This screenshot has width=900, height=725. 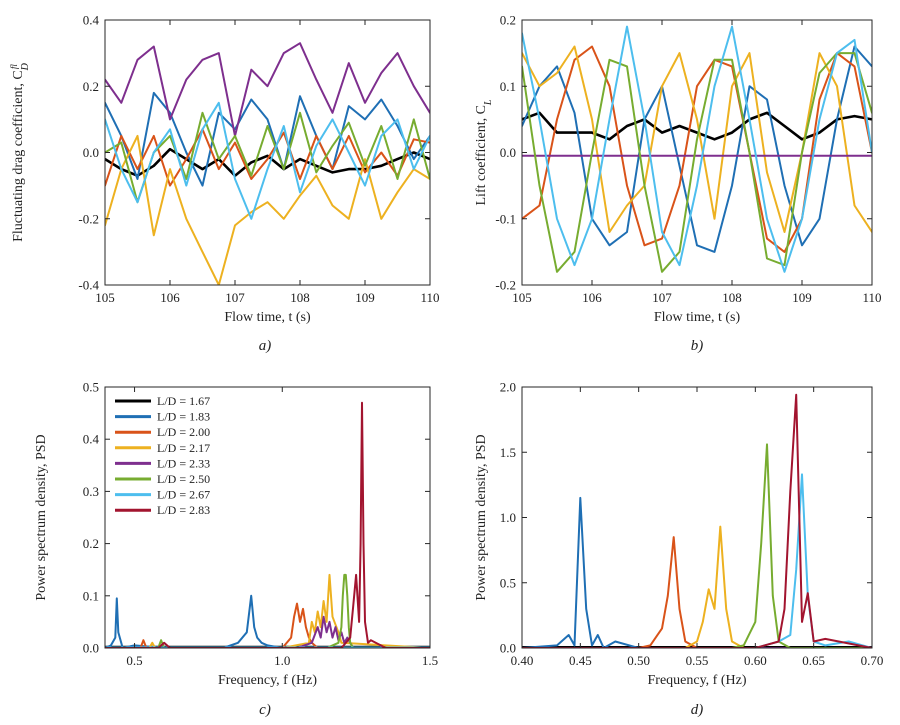 What do you see at coordinates (872, 660) in the screenshot?
I see `x-tick-label: 0.70` at bounding box center [872, 660].